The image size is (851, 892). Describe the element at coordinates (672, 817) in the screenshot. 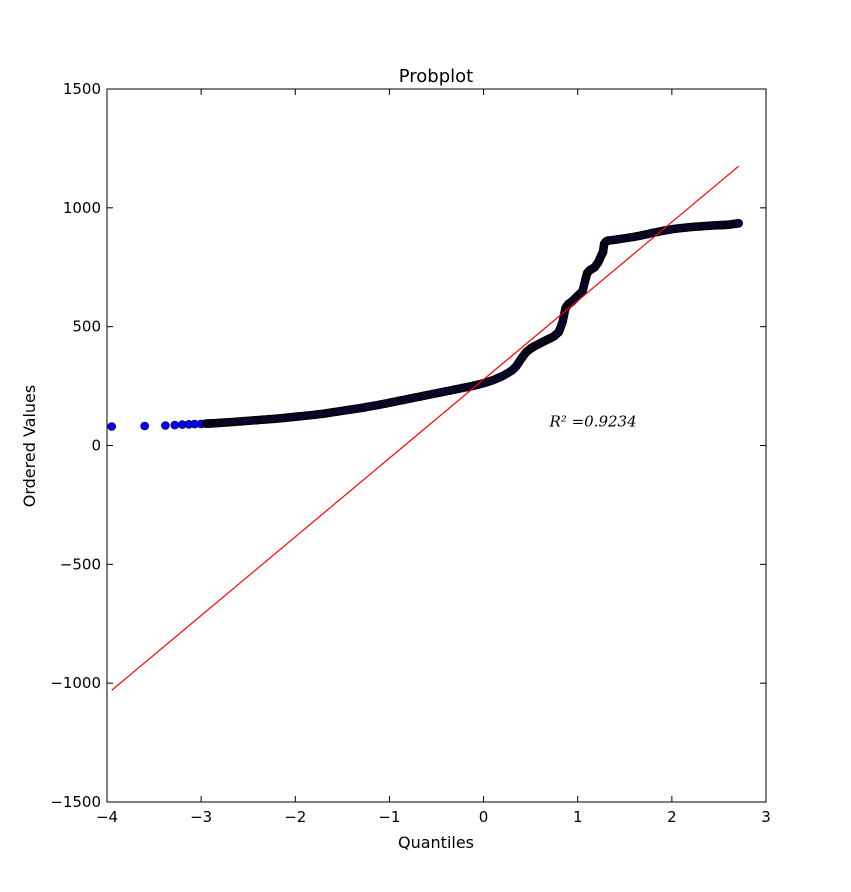

I see `x-tick-label: 2` at that location.